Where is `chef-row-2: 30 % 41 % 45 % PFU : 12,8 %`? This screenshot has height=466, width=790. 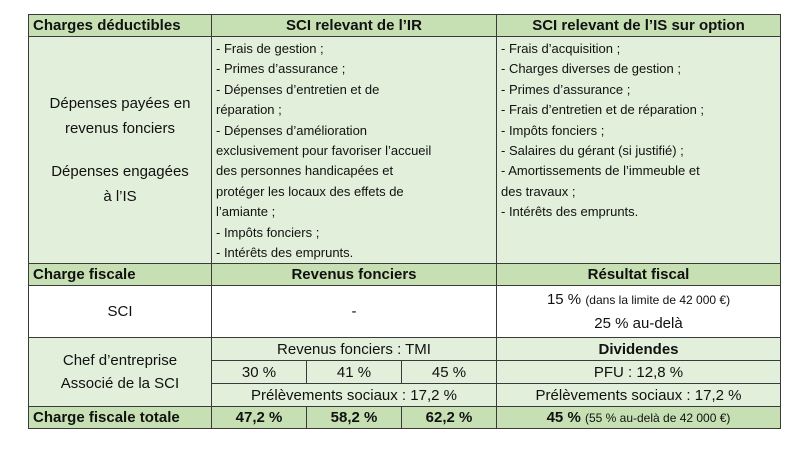
chef-row-2: 30 % 41 % 45 % PFU : 12,8 % is located at coordinates (405, 372).